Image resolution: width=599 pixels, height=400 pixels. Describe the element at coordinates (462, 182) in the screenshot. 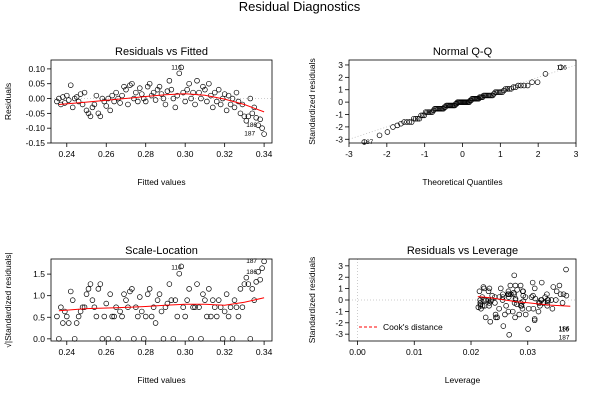

I see `x-axis-label: Theoretical Quantiles` at that location.